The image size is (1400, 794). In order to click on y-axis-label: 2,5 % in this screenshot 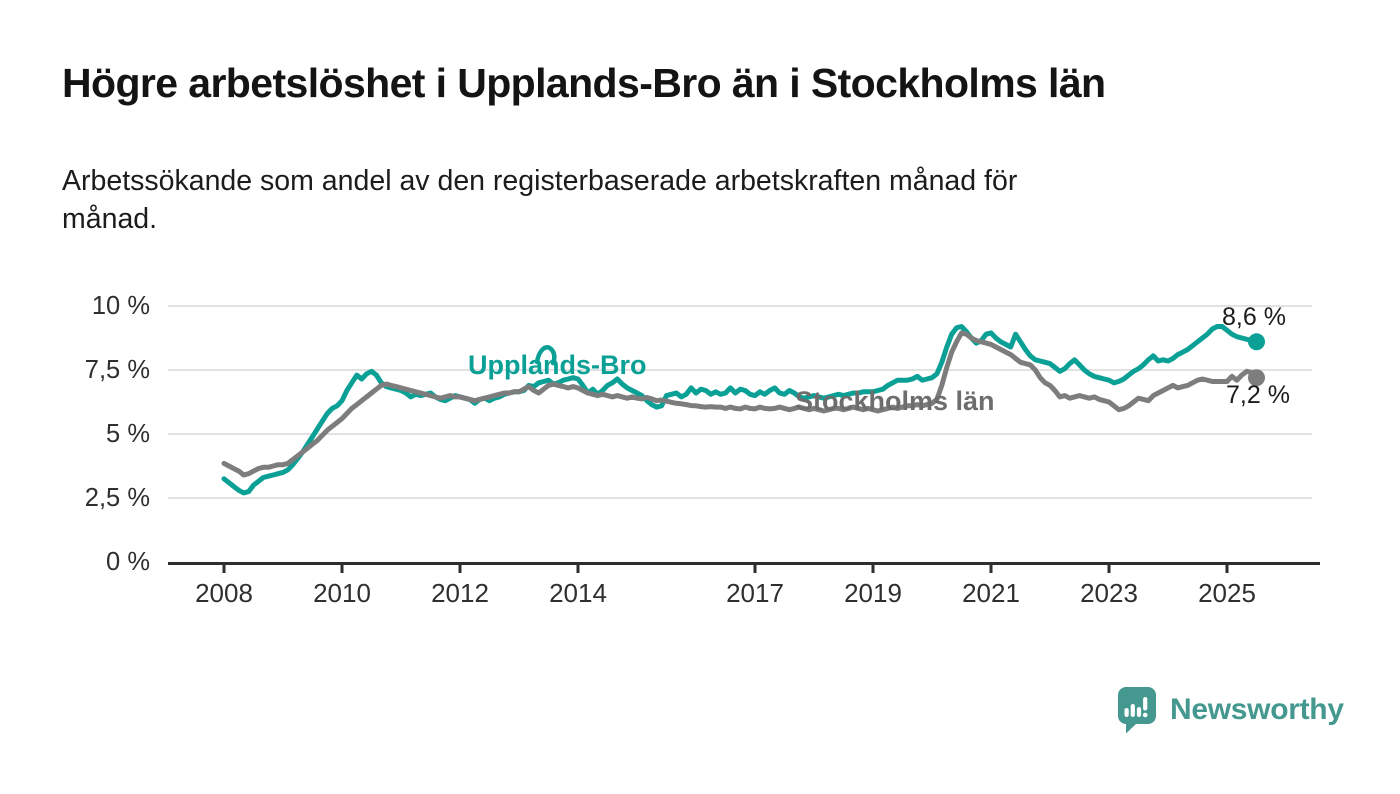, I will do `click(117, 498)`.